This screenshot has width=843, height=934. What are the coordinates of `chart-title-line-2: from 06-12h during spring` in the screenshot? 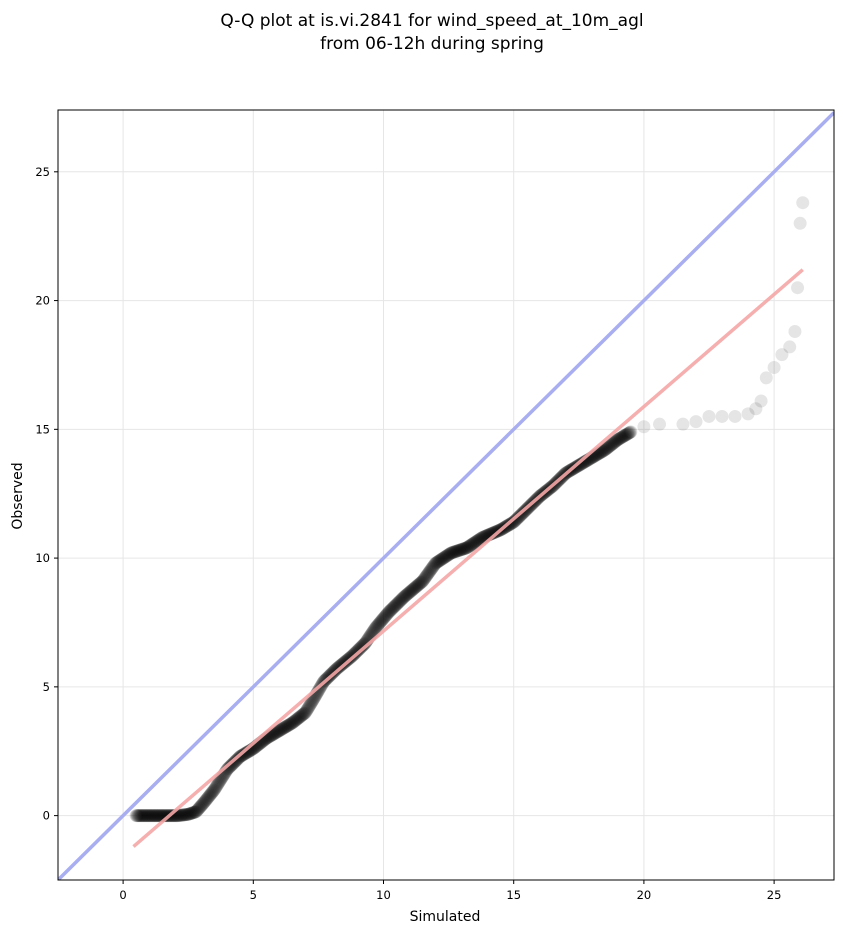 It's located at (432, 44).